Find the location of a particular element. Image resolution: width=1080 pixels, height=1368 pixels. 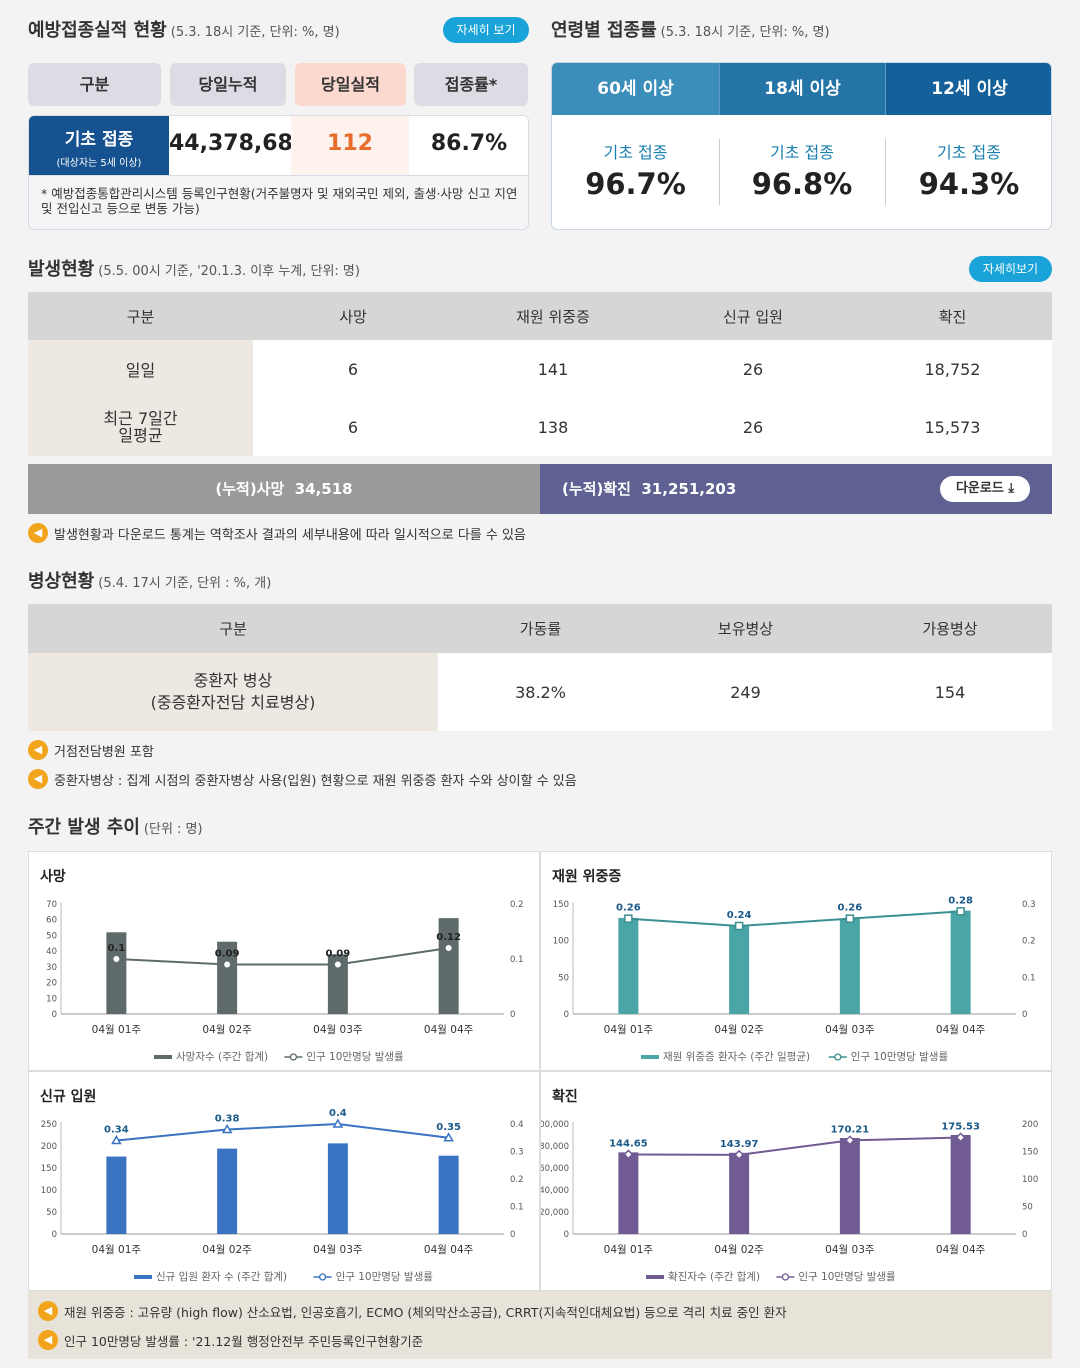

y-tick-label: 80,000 is located at coordinates (555, 1147).